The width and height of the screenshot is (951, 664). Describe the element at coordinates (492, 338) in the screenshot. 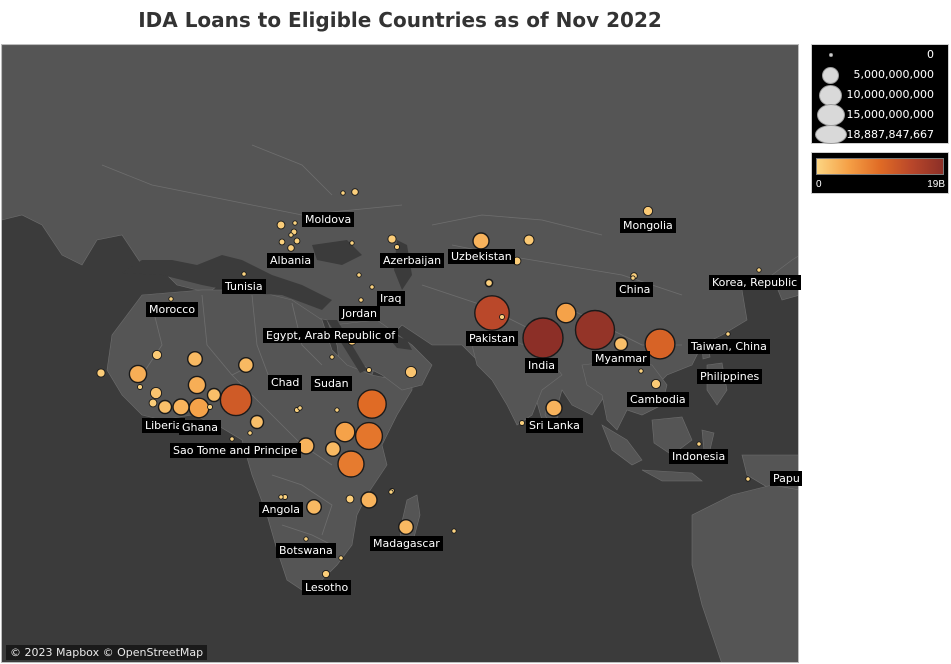

I see `country-label: Pakistan` at that location.